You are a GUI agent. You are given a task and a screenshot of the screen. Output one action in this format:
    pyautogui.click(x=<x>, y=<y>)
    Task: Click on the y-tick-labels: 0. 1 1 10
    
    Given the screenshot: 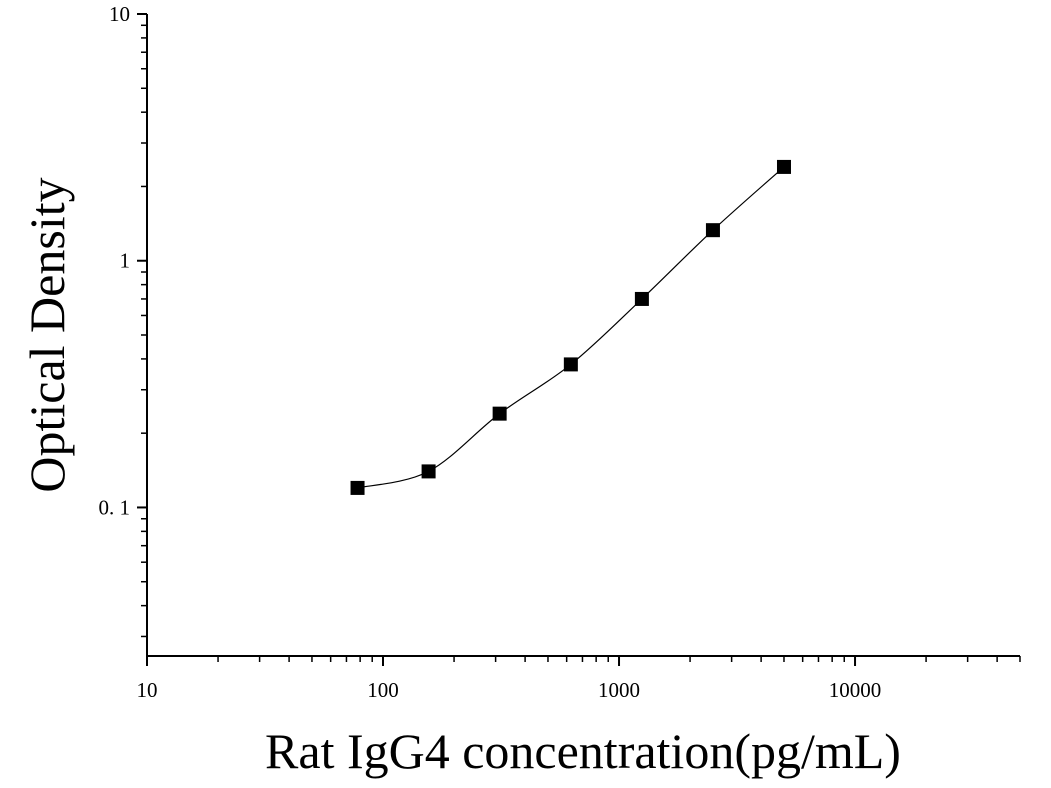 What is the action you would take?
    pyautogui.click(x=115, y=260)
    